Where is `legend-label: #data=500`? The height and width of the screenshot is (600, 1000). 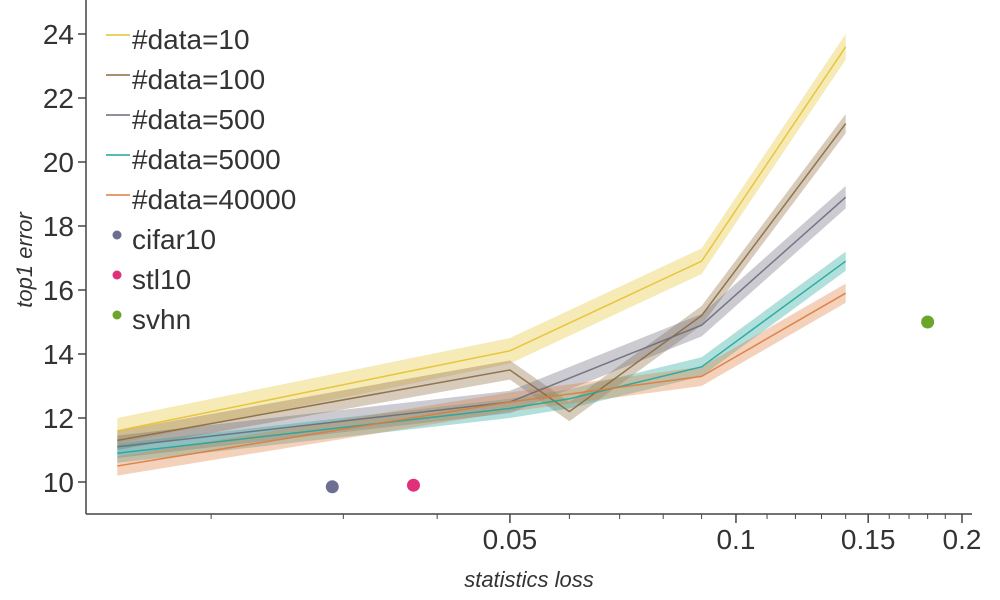 legend-label: #data=500 is located at coordinates (198, 119).